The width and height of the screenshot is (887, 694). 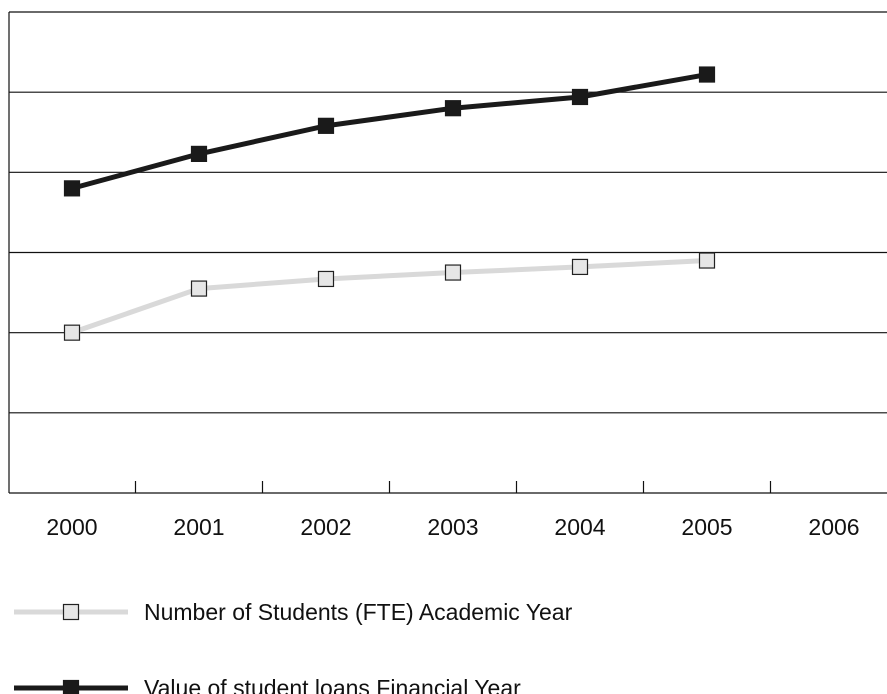 I want to click on x-tick-label: 2003, so click(x=452, y=527).